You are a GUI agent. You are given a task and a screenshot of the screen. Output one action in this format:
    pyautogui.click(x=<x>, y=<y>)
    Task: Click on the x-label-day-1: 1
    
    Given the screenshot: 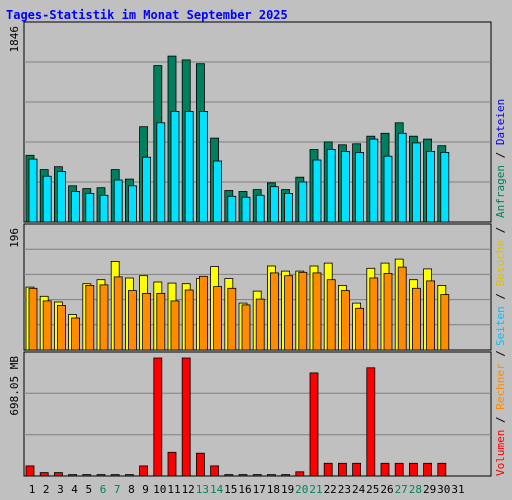 What is the action you would take?
    pyautogui.click(x=32, y=489)
    